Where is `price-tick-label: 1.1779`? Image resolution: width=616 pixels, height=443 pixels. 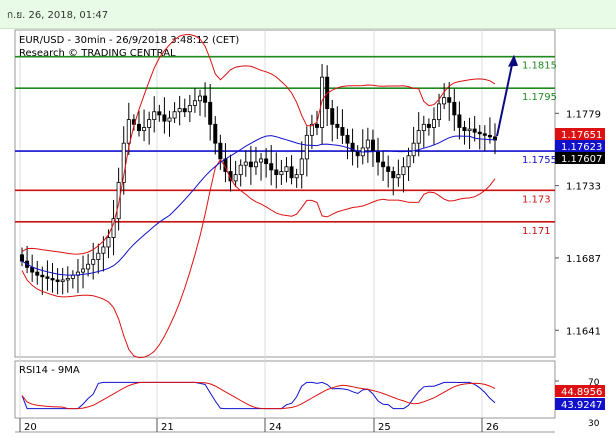
price-tick-label: 1.1779 is located at coordinates (583, 114).